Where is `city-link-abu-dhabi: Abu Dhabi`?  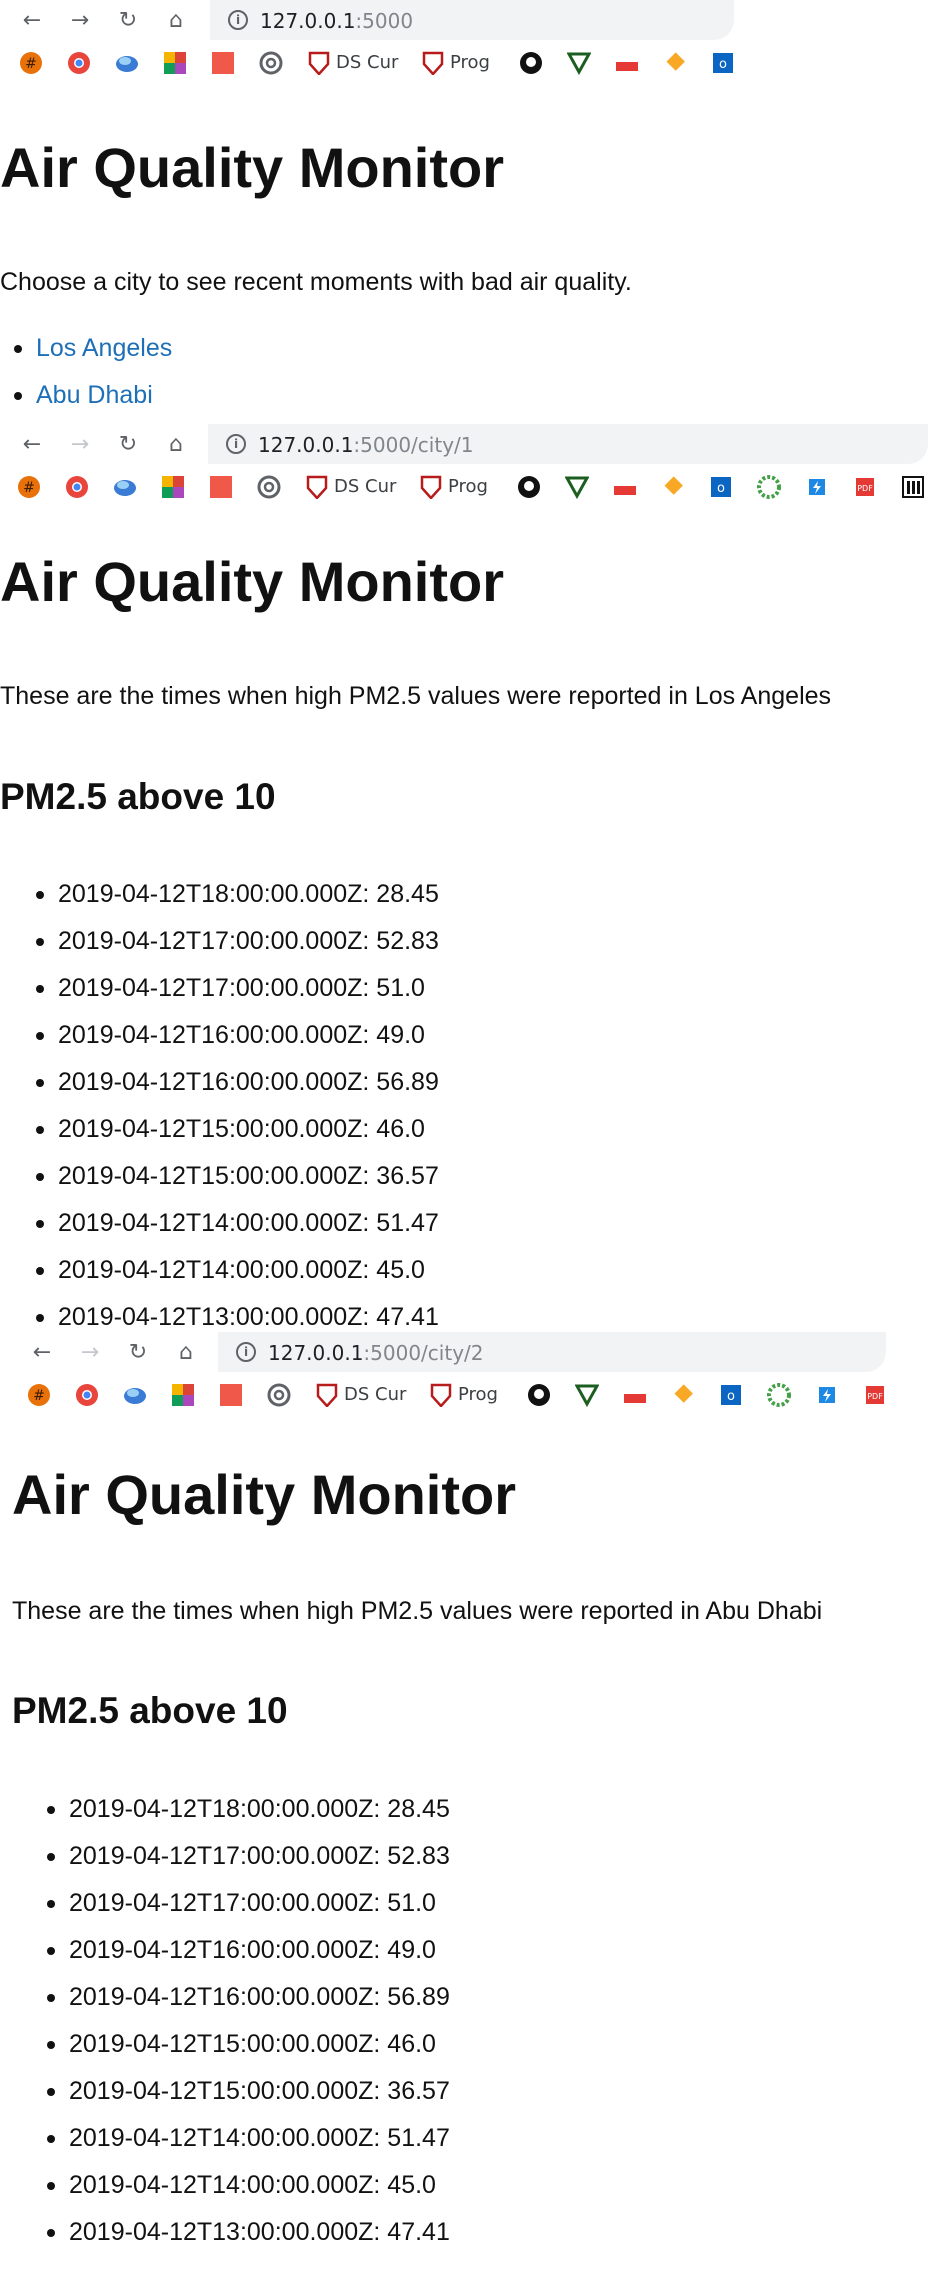
city-link-abu-dhabi: Abu Dhabi is located at coordinates (94, 395).